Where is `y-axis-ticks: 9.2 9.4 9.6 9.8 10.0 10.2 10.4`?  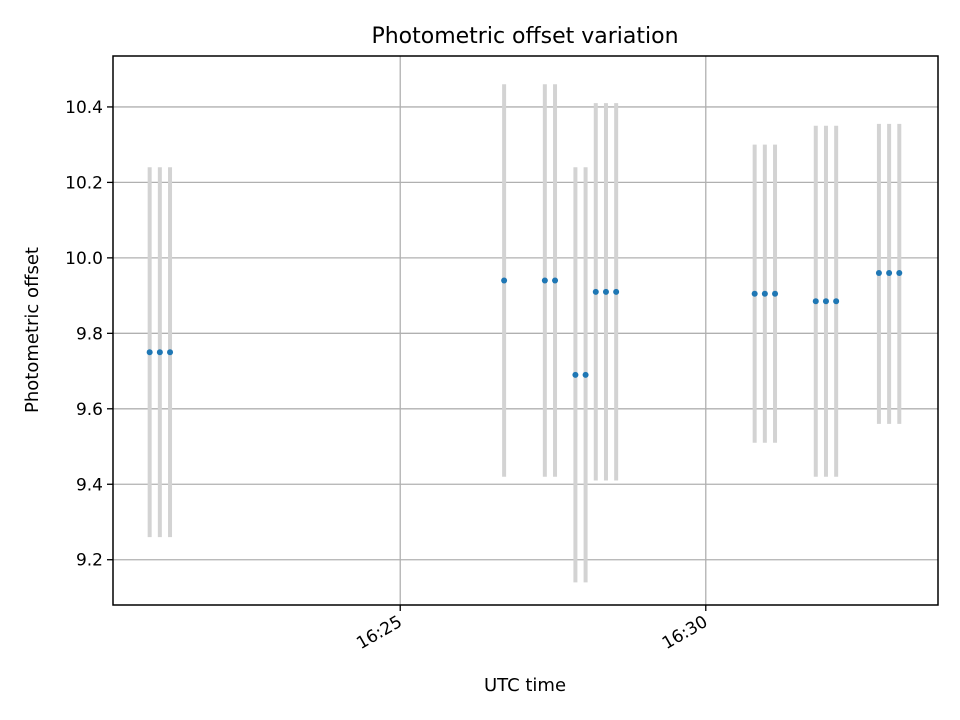 y-axis-ticks: 9.2 9.4 9.6 9.8 10.0 10.2 10.4 is located at coordinates (89, 334).